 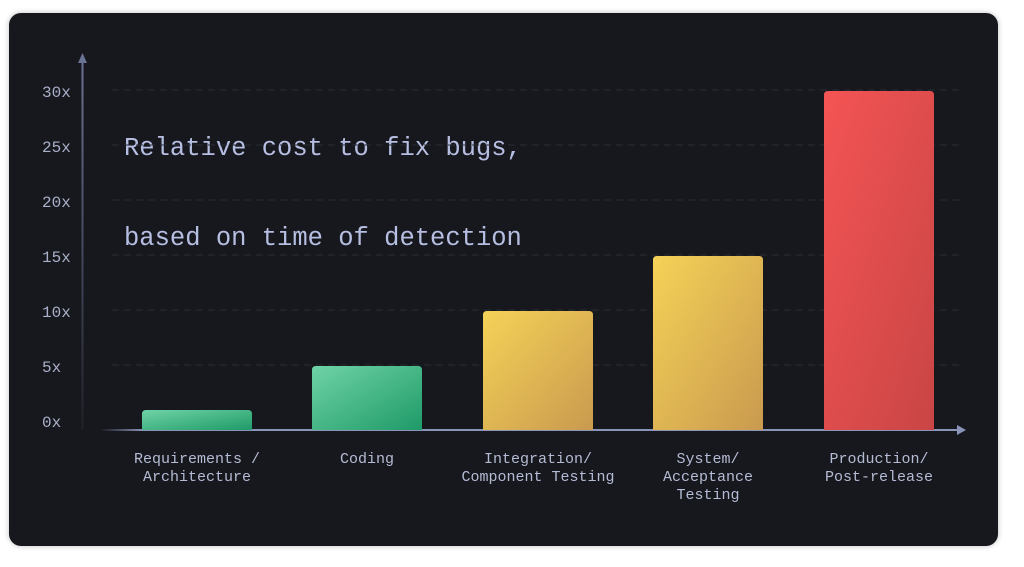 I want to click on x-category-label: Requirements /, so click(x=197, y=459).